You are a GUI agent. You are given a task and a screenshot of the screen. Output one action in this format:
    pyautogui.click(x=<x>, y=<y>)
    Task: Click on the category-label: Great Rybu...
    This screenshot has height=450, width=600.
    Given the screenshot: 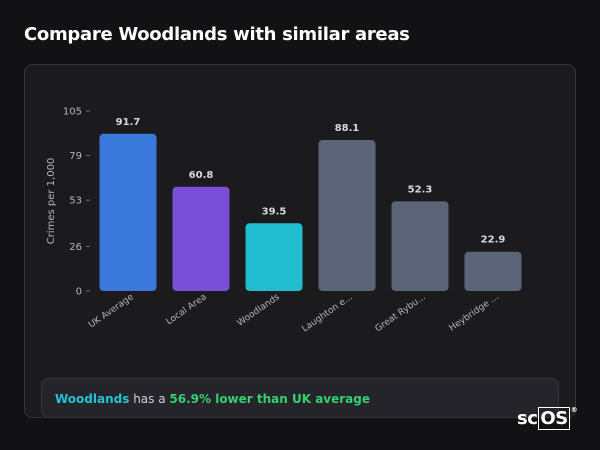 What is the action you would take?
    pyautogui.click(x=401, y=313)
    